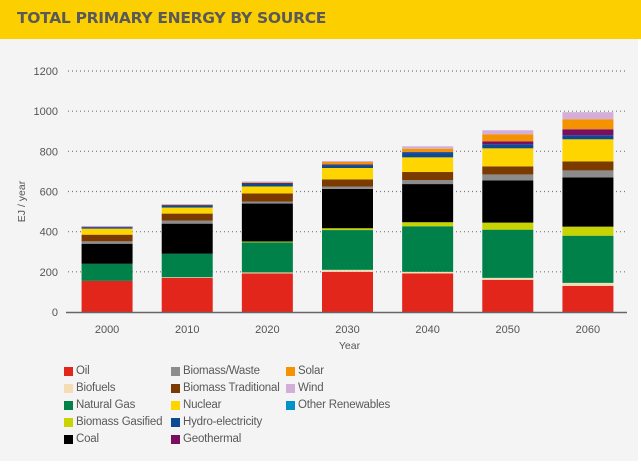 Image resolution: width=641 pixels, height=469 pixels. Describe the element at coordinates (106, 405) in the screenshot. I see `legend-label: Natural Gas` at that location.